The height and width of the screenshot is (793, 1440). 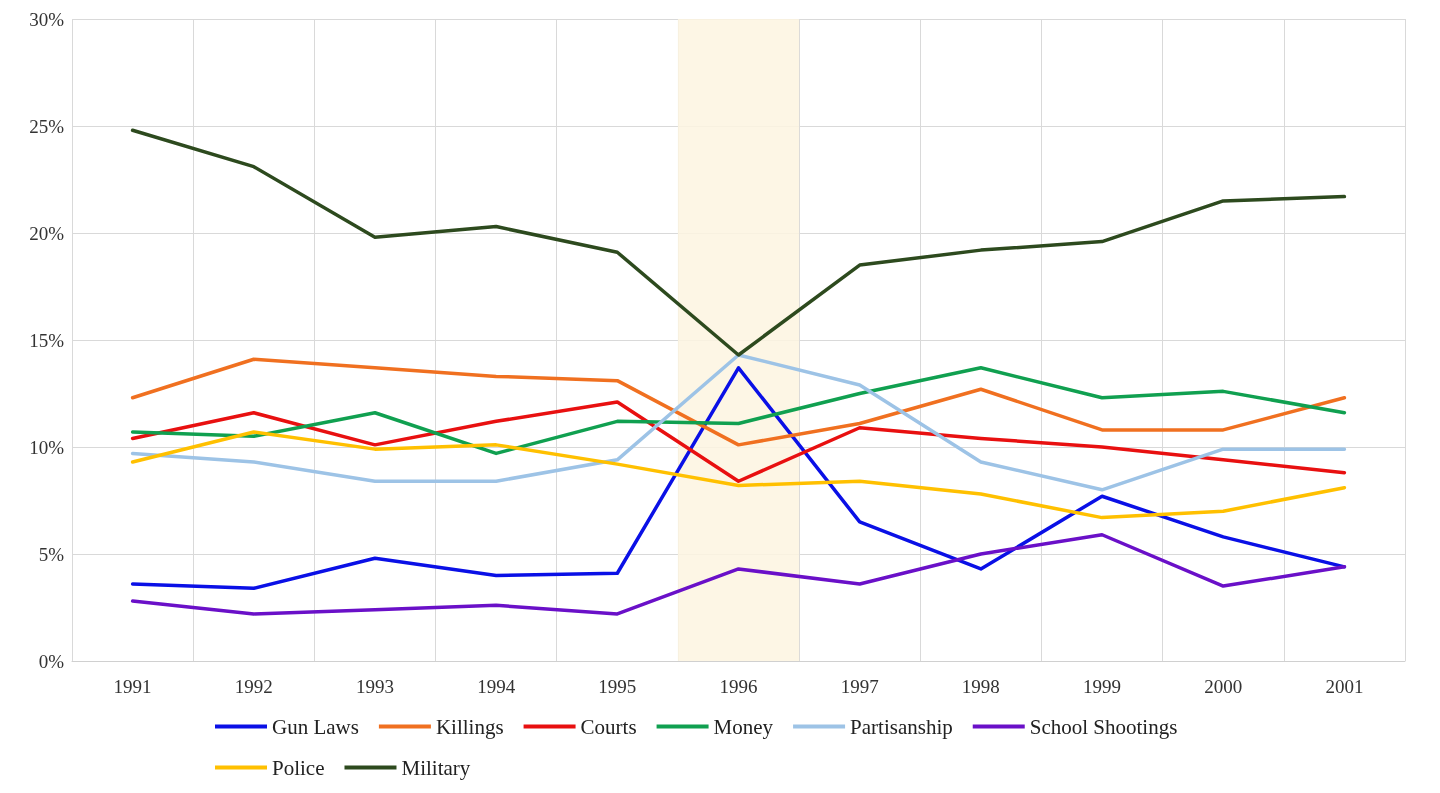 I want to click on legend-label: Killings, so click(x=469, y=726).